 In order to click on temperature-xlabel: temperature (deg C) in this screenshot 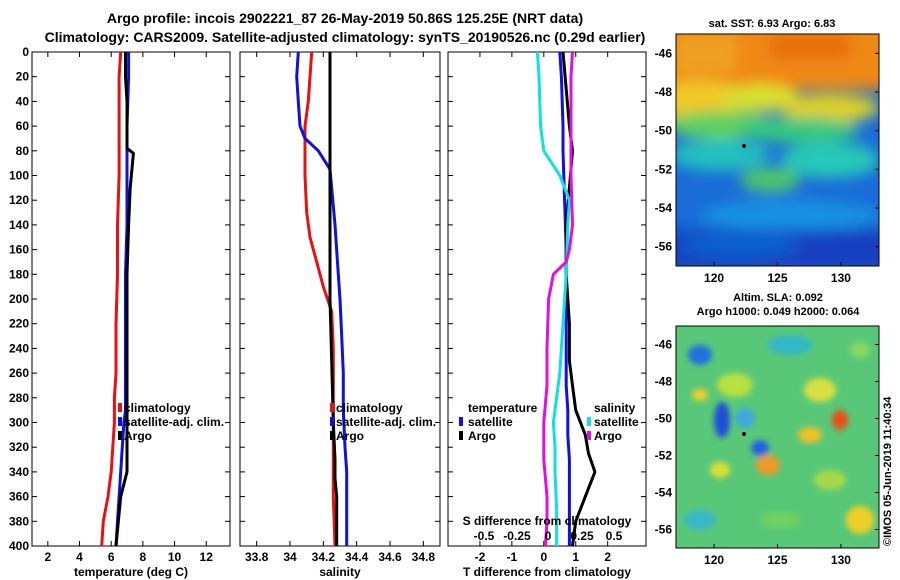, I will do `click(131, 572)`.